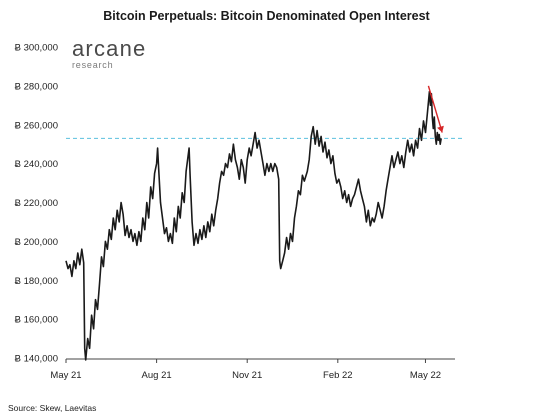 The image size is (533, 420). What do you see at coordinates (440, 129) in the screenshot?
I see `arrow-head` at bounding box center [440, 129].